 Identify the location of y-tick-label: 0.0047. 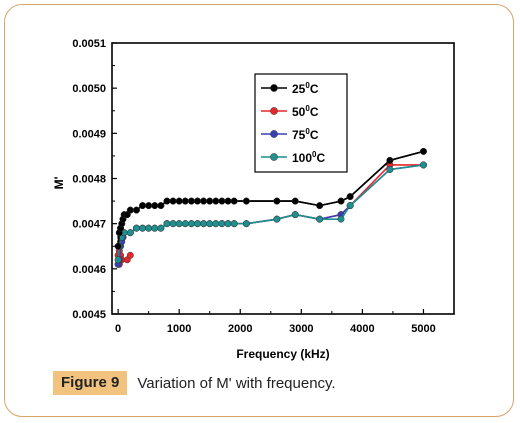
(89, 225).